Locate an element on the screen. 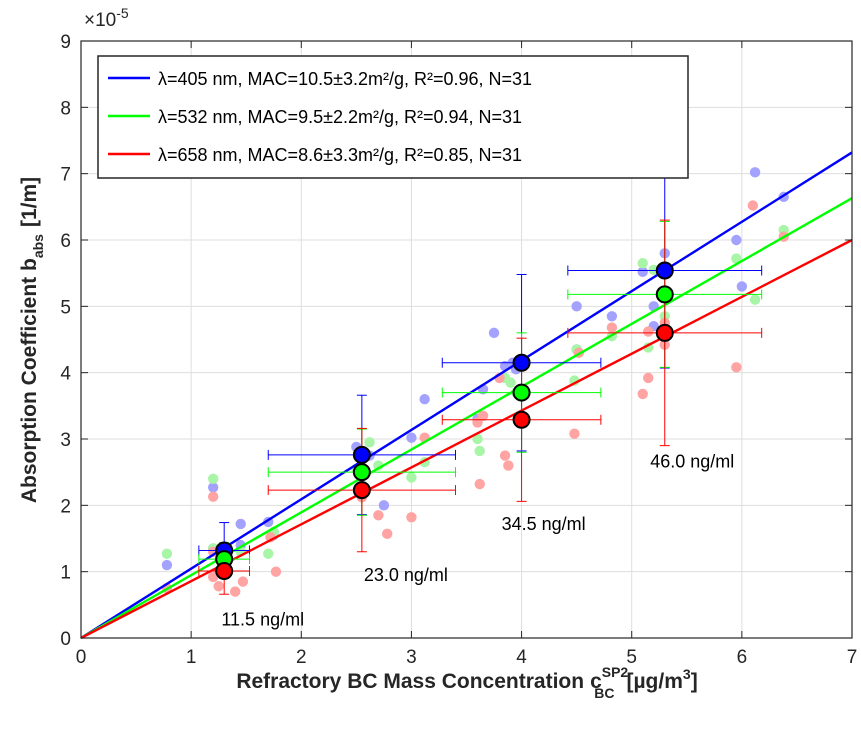 This screenshot has width=861, height=729. x-tick-label: 0 is located at coordinates (81, 657).